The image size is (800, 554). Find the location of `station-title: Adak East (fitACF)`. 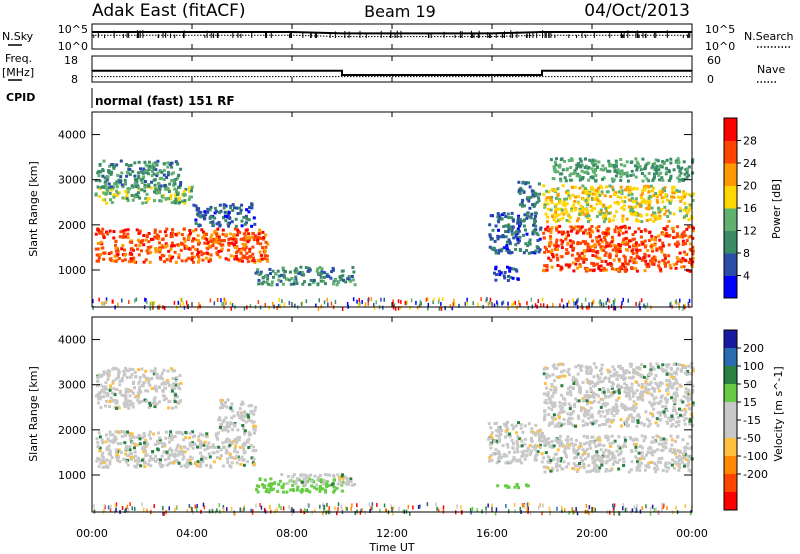

station-title: Adak East (fitACF) is located at coordinates (169, 11).